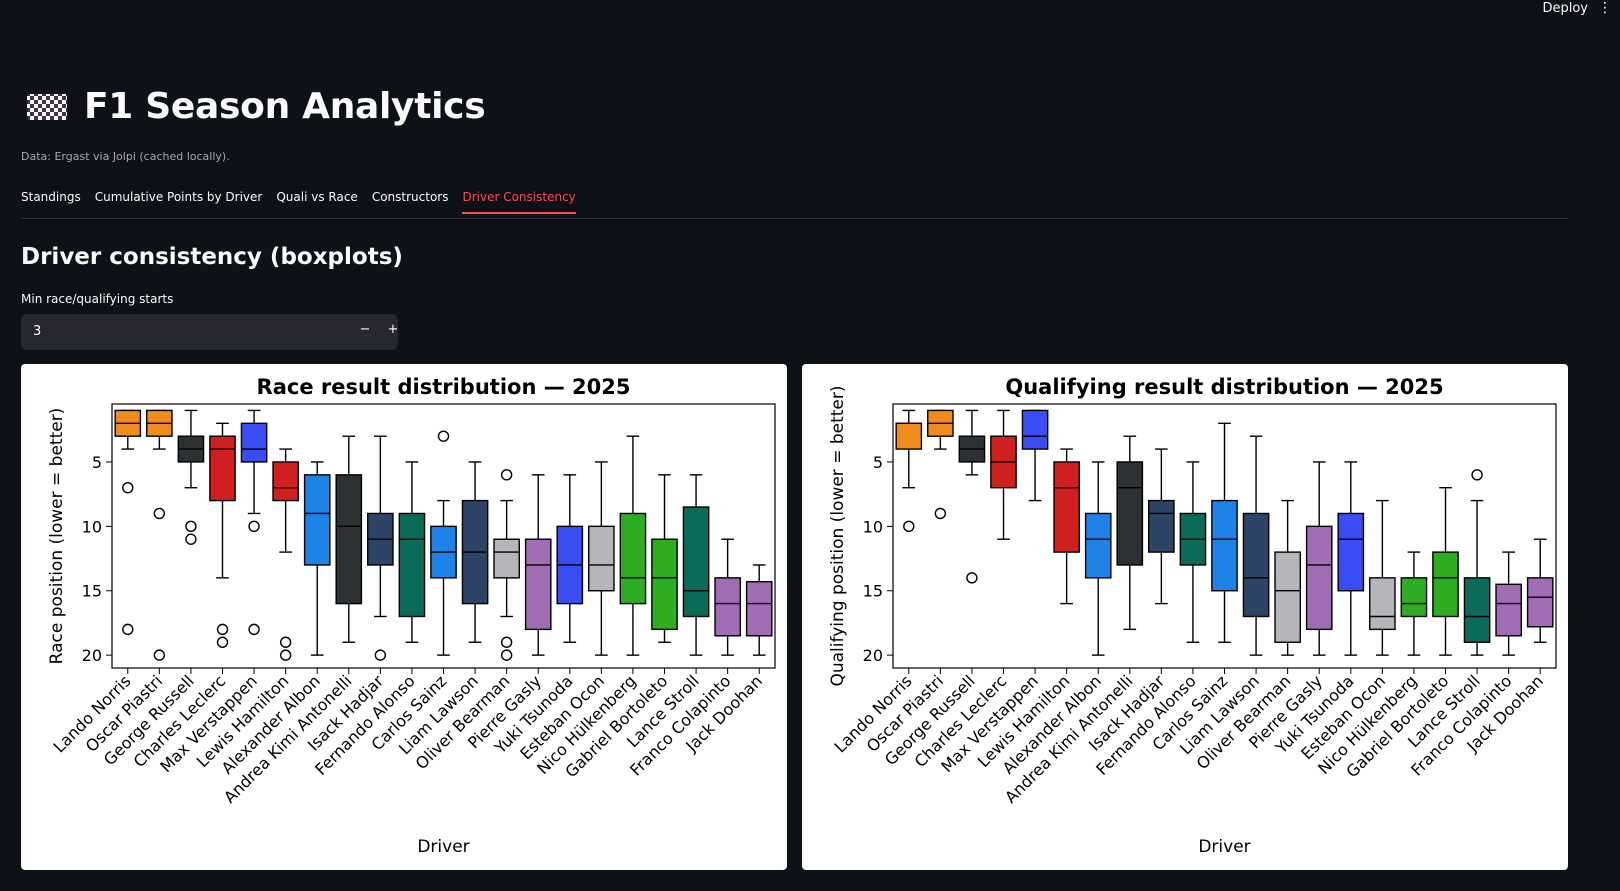 The image size is (1620, 891). Describe the element at coordinates (443, 847) in the screenshot. I see `x-axis-label: Driver` at that location.